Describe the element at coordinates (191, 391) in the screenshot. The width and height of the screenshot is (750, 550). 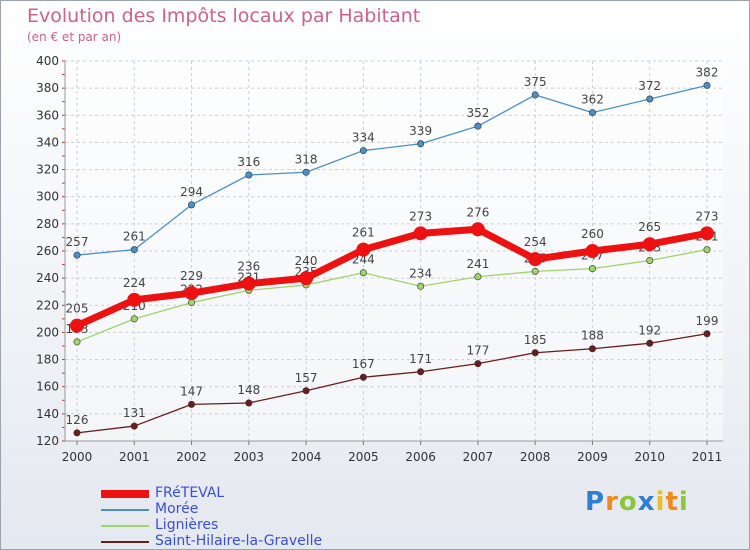
I see `data-label: 147` at that location.